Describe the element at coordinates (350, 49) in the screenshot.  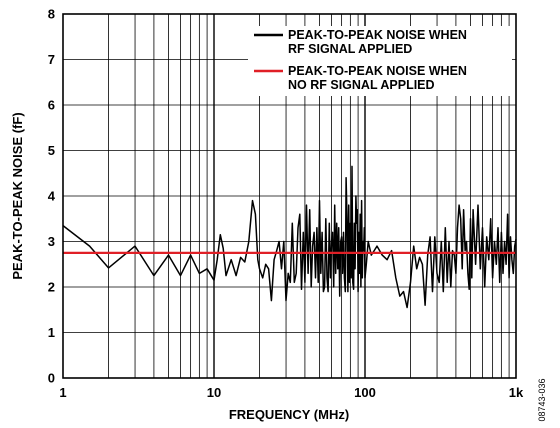
I see `legend-line-2: RF SIGNAL APPLIED` at that location.